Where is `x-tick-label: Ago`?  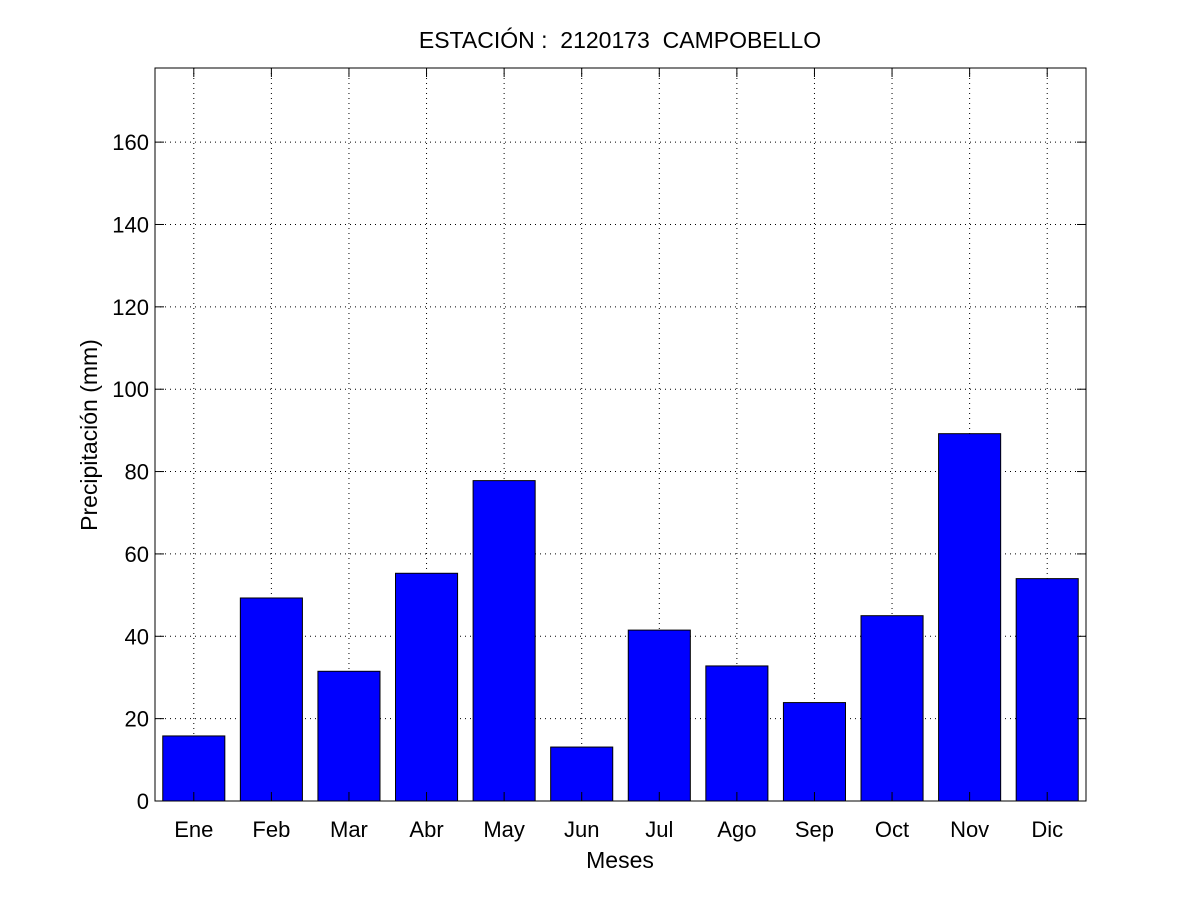 x-tick-label: Ago is located at coordinates (736, 829).